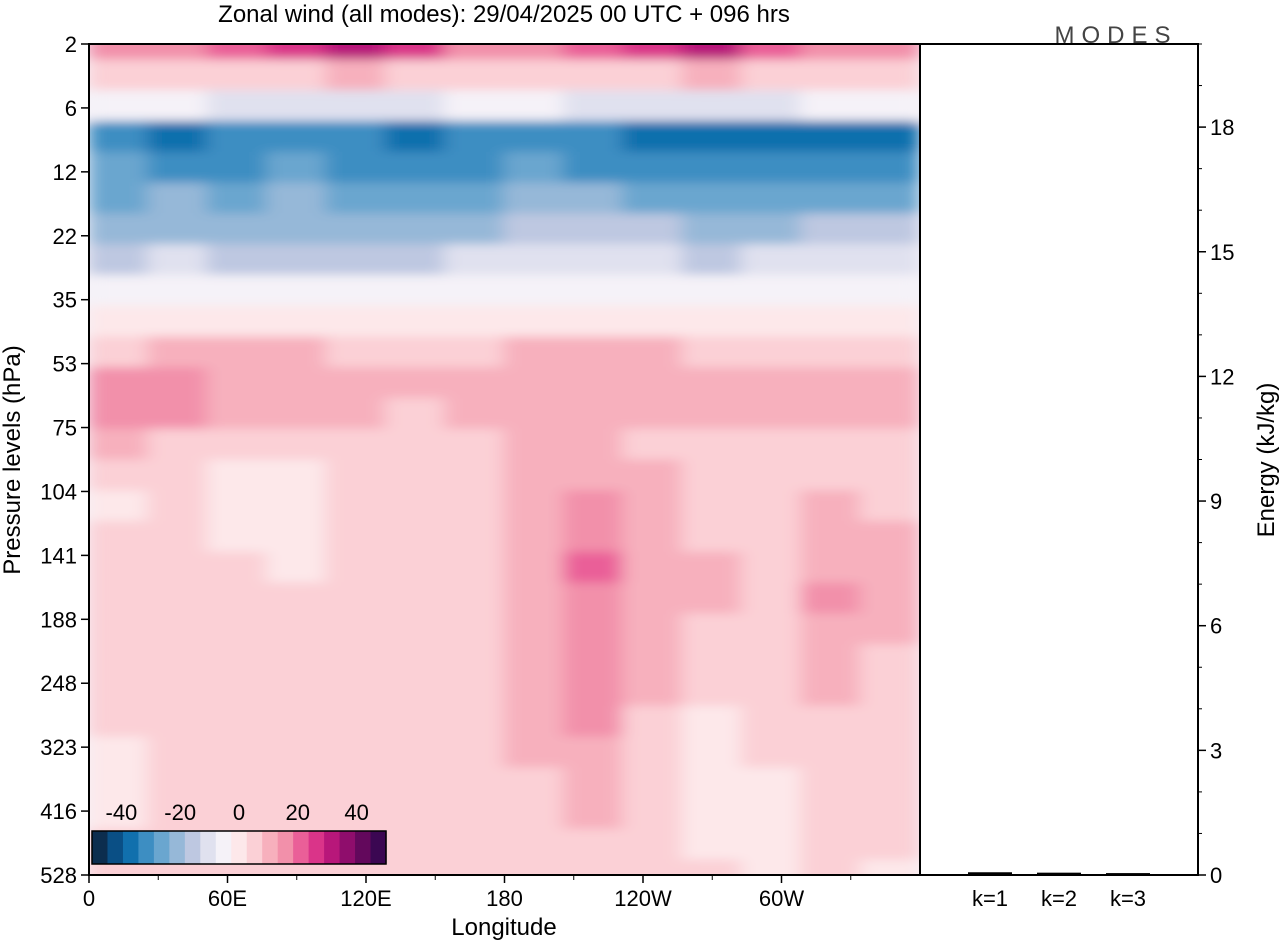 The height and width of the screenshot is (942, 1280). I want to click on y-tick-label: 12, so click(65, 172).